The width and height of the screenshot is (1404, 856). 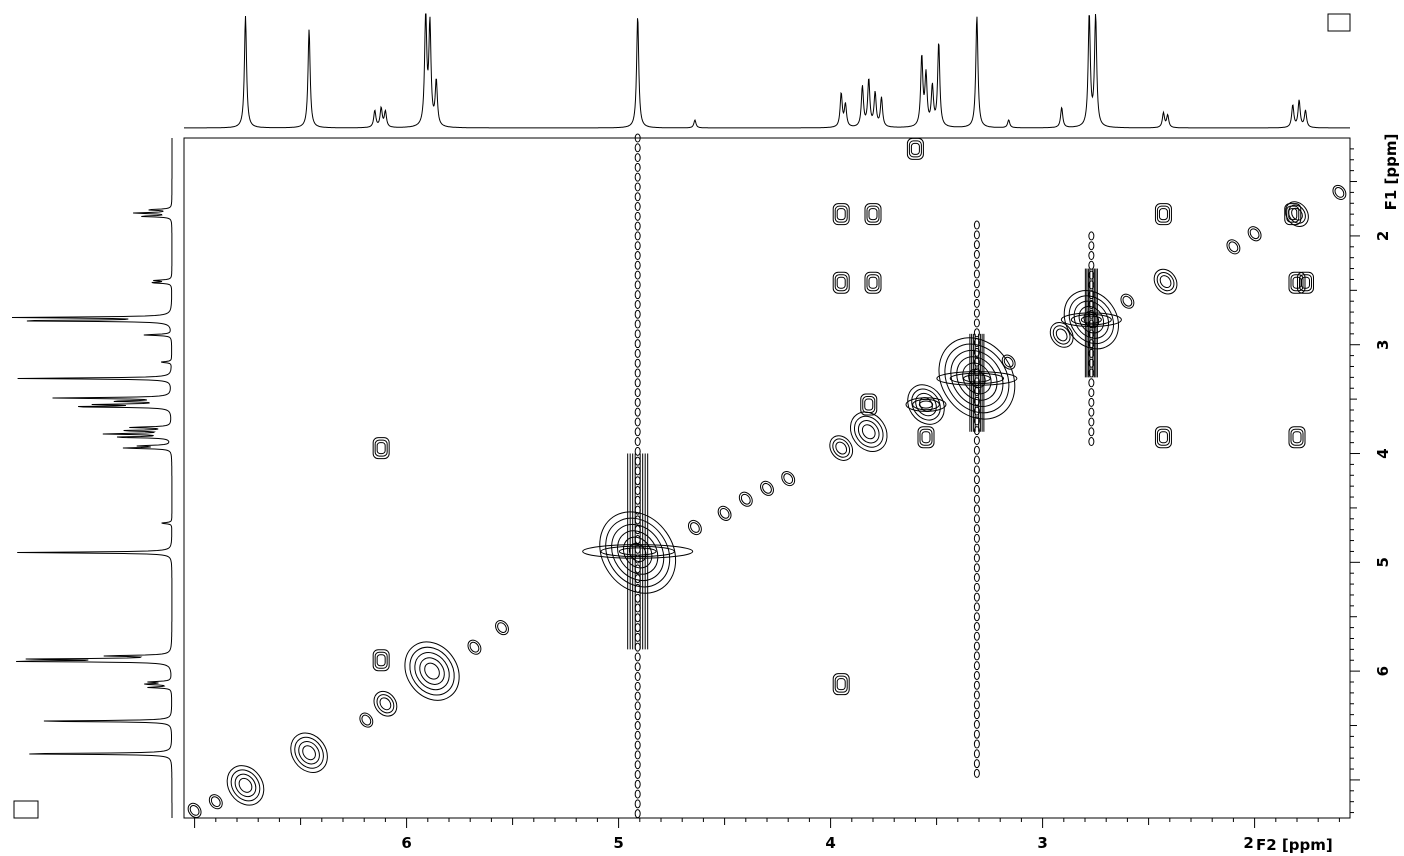 What do you see at coordinates (1383, 671) in the screenshot?
I see `f1-tick-label: 6` at bounding box center [1383, 671].